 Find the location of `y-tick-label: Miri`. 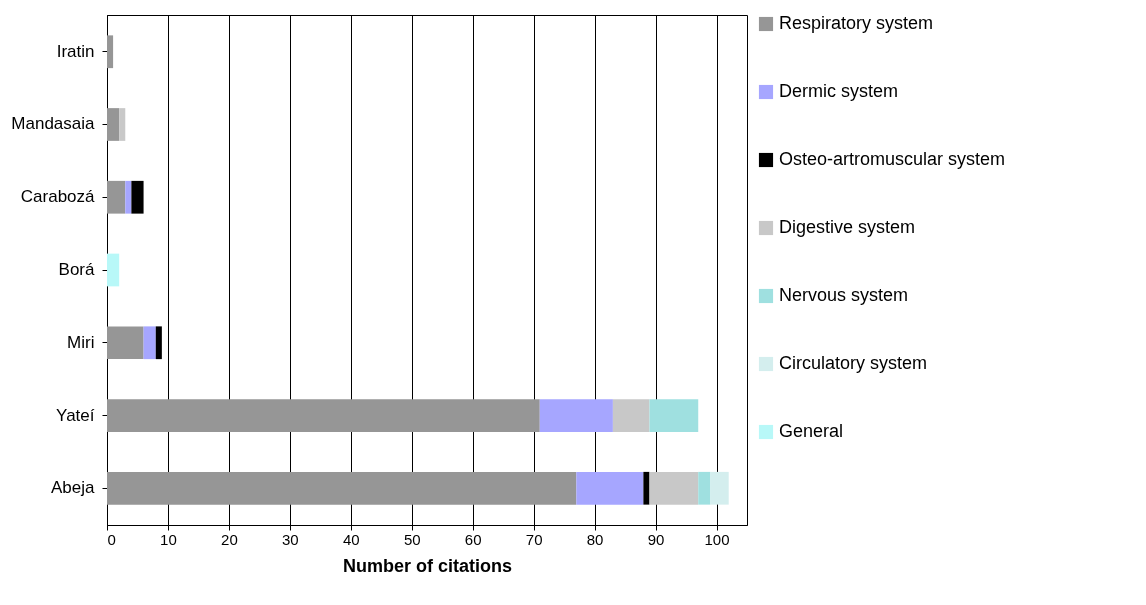

y-tick-label: Miri is located at coordinates (81, 342).